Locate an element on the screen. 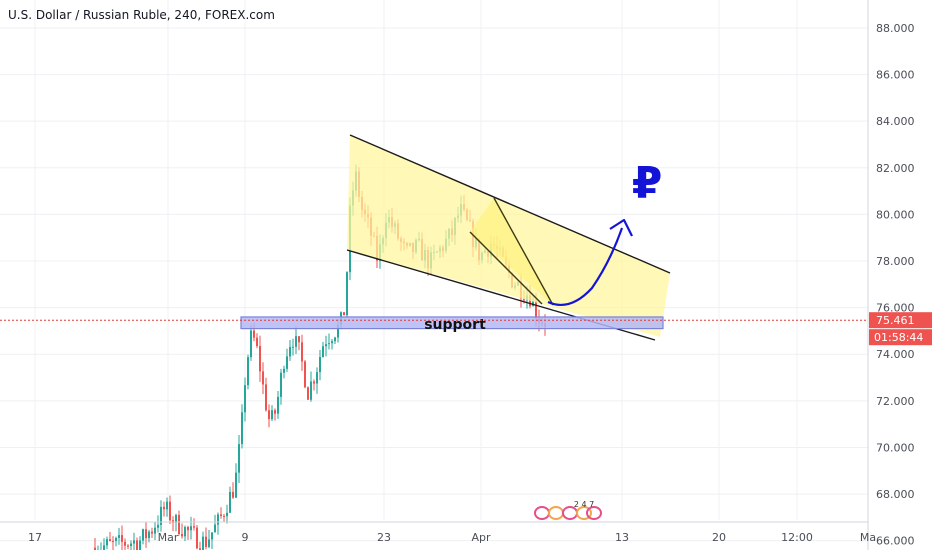  channel-upper-line is located at coordinates (510, 204).